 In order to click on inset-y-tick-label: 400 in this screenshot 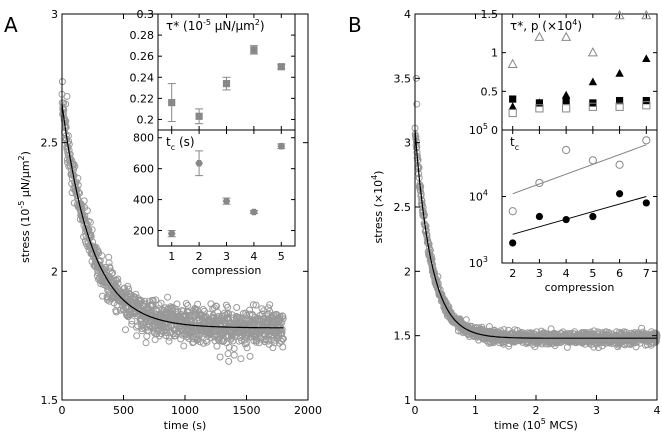, I will do `click(143, 200)`.